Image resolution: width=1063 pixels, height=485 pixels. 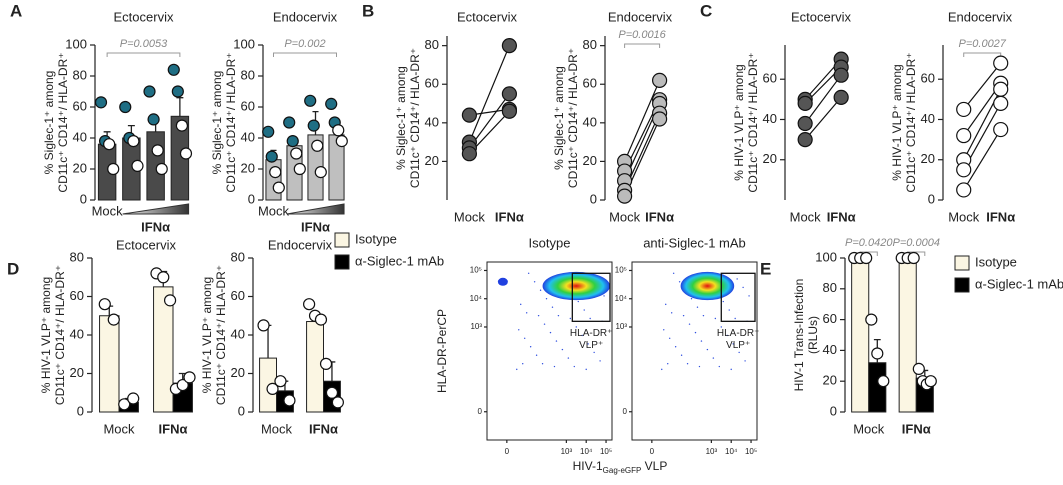 I want to click on y-tick-label: 80, so click(x=77, y=256).